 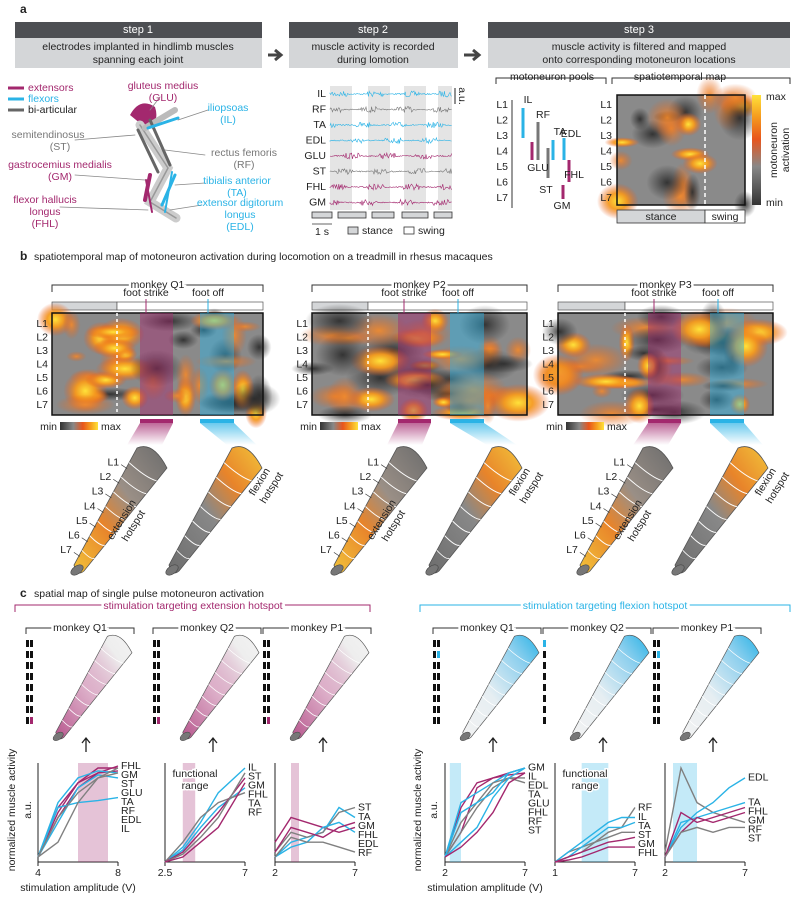 What do you see at coordinates (86, 744) in the screenshot?
I see `stim-arrow` at bounding box center [86, 744].